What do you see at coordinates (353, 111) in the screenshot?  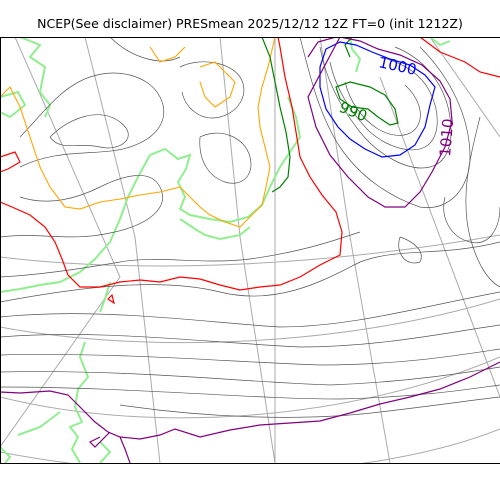 I see `contour-label-990: 990` at bounding box center [353, 111].